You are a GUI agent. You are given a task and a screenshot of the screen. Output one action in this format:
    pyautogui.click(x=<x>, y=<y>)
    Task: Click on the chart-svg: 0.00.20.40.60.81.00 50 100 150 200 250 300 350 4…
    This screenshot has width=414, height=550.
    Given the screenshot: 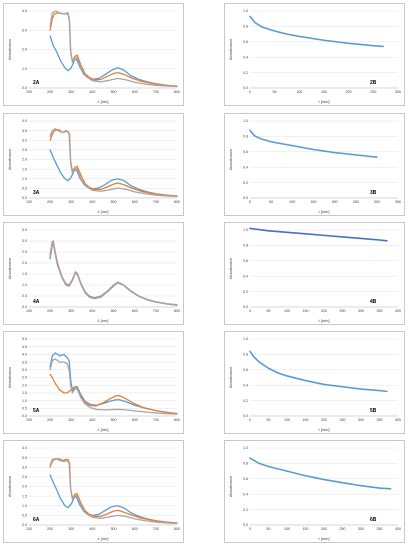 What is the action you would take?
    pyautogui.click(x=314, y=275)
    